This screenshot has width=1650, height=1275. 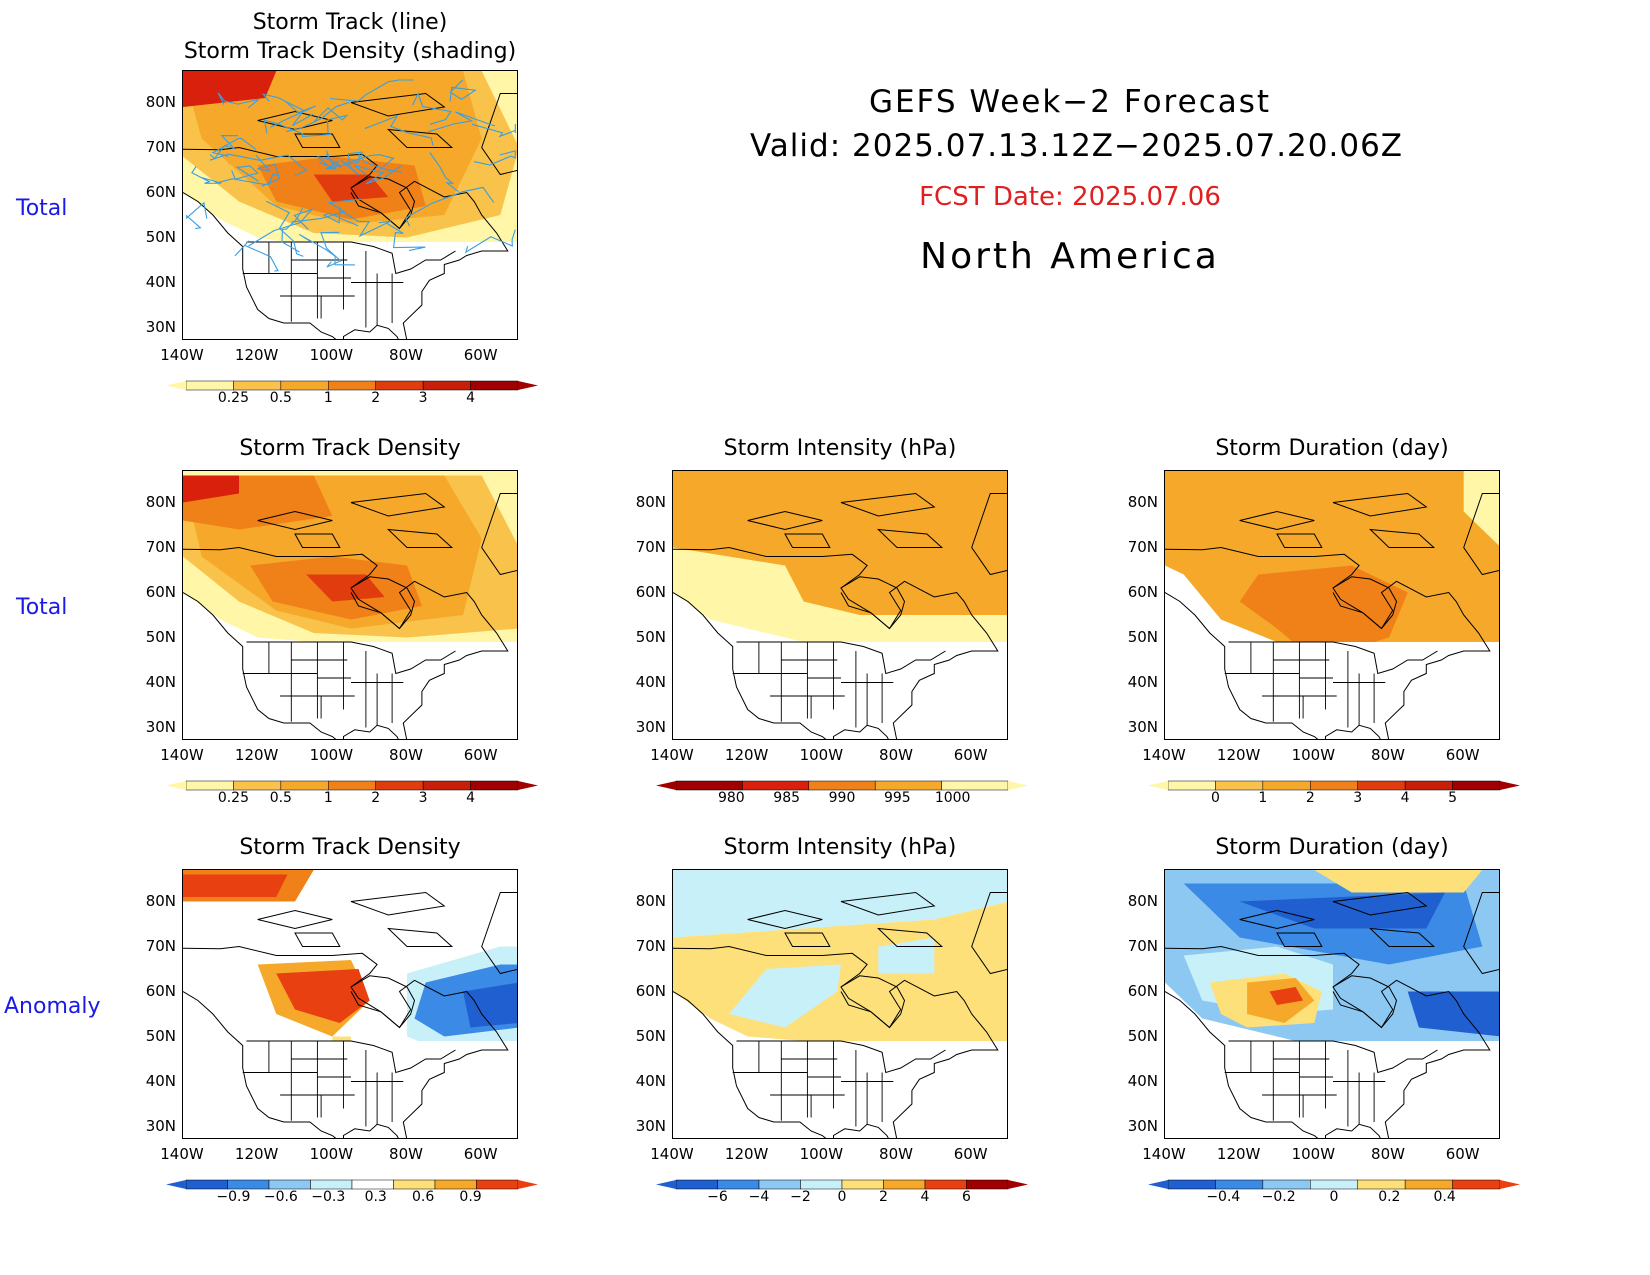 What do you see at coordinates (470, 1197) in the screenshot?
I see `colorbar-label: 0.9` at bounding box center [470, 1197].